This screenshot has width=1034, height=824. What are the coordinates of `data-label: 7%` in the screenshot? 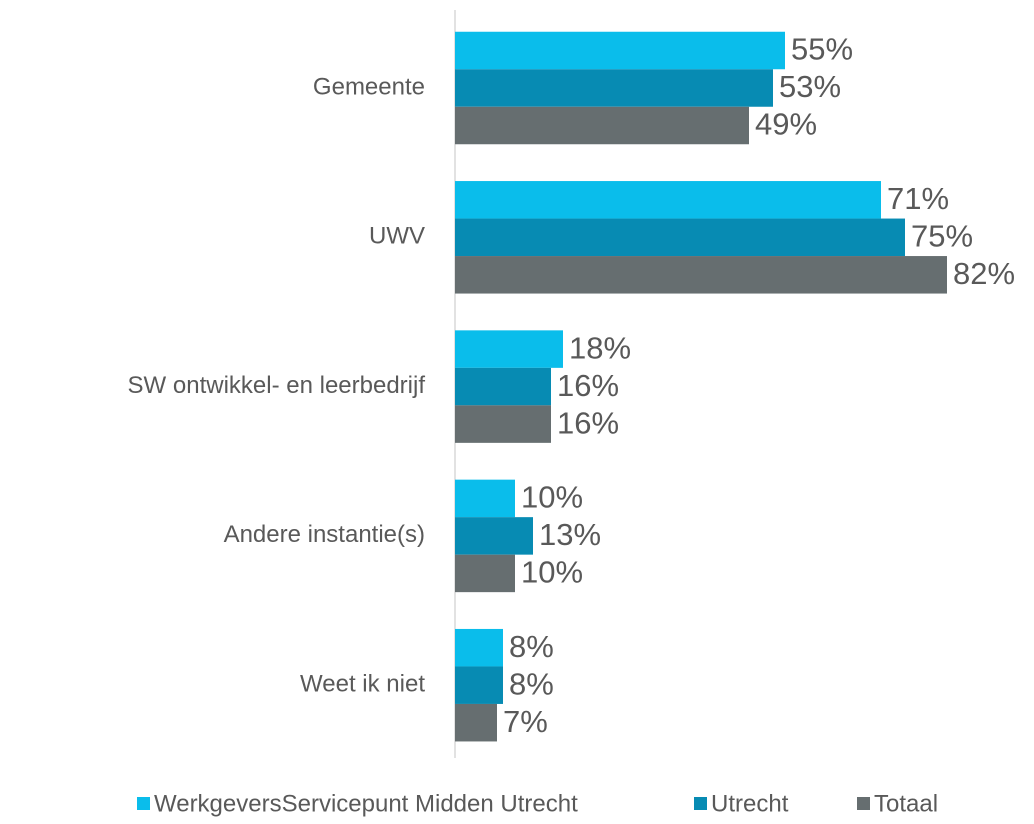 It's located at (525, 721).